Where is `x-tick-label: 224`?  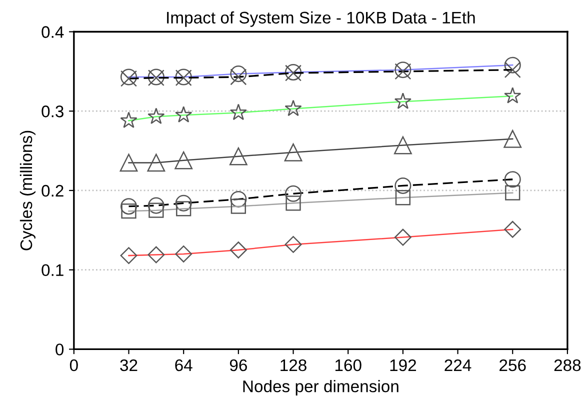 x-tick-label: 224 is located at coordinates (458, 365).